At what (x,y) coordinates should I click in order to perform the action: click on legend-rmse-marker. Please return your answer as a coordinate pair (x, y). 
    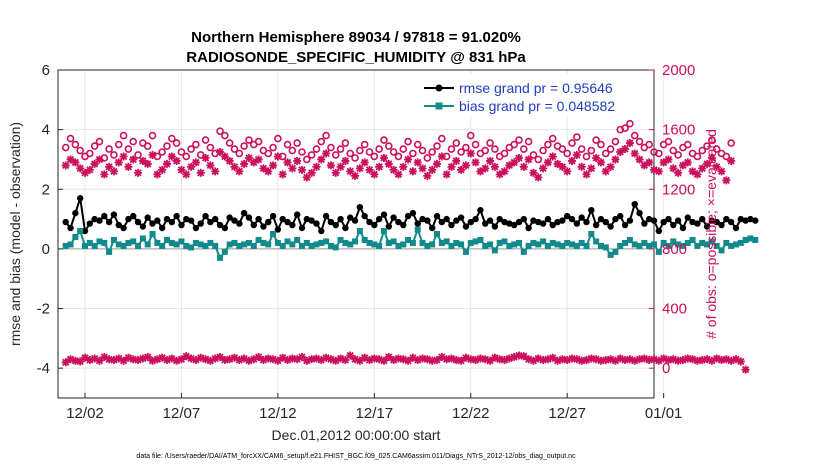
    Looking at the image, I should click on (439, 88).